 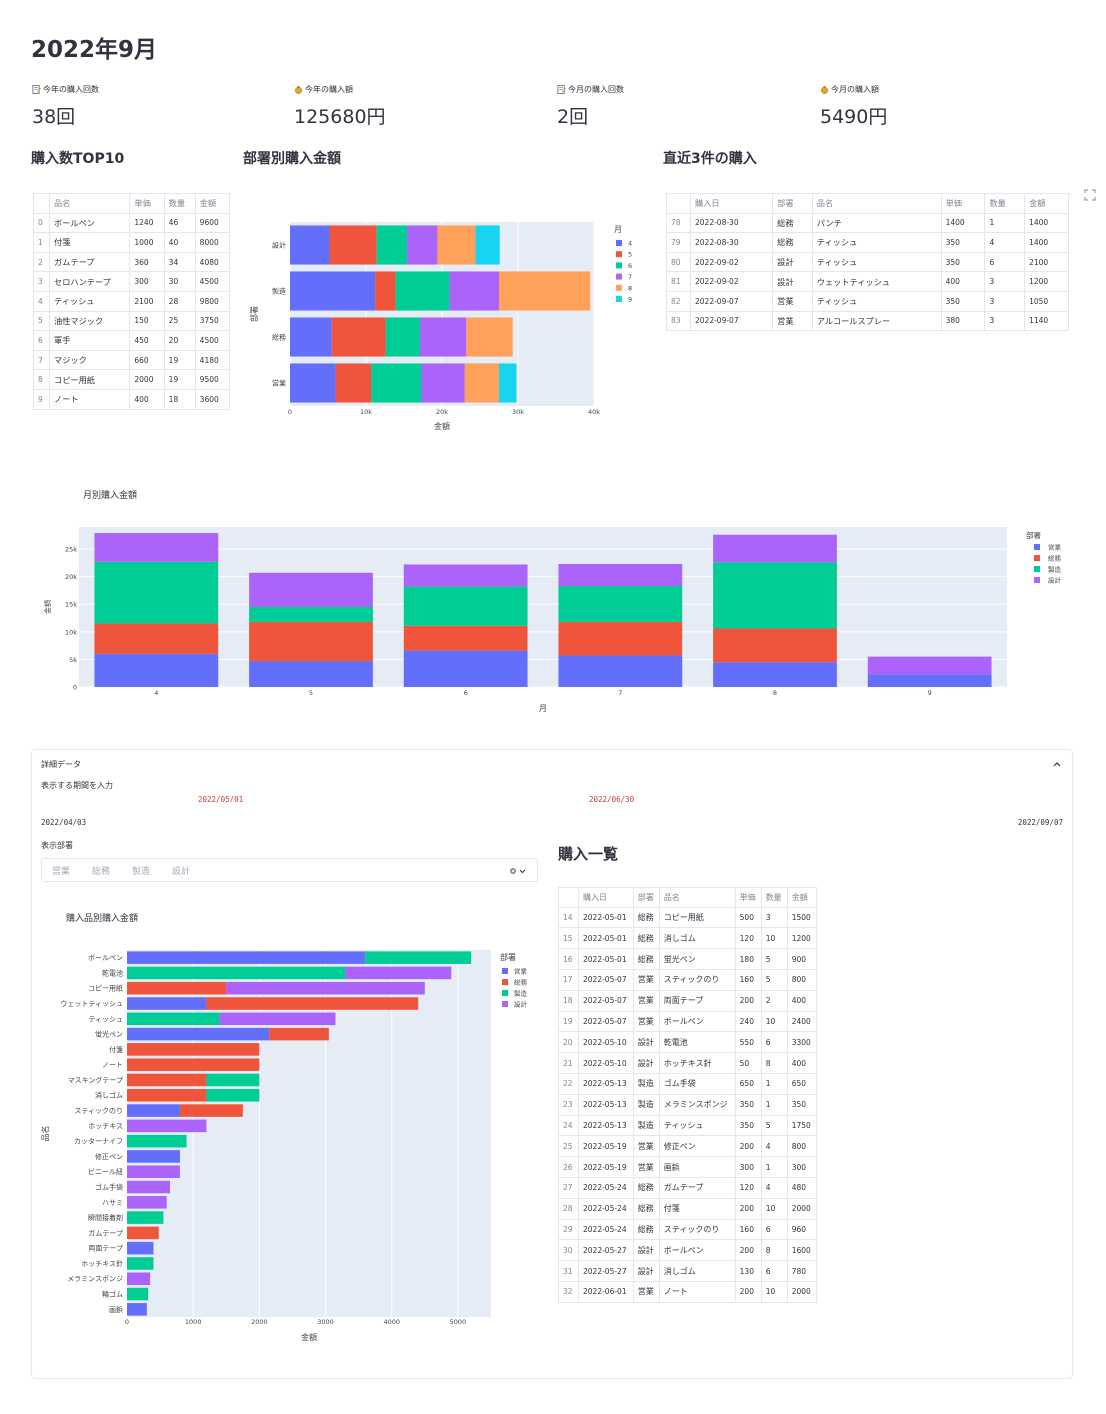 I want to click on table-row: 79 2022-08-30 総務 ティッシュ 350 4 1400, so click(x=867, y=242).